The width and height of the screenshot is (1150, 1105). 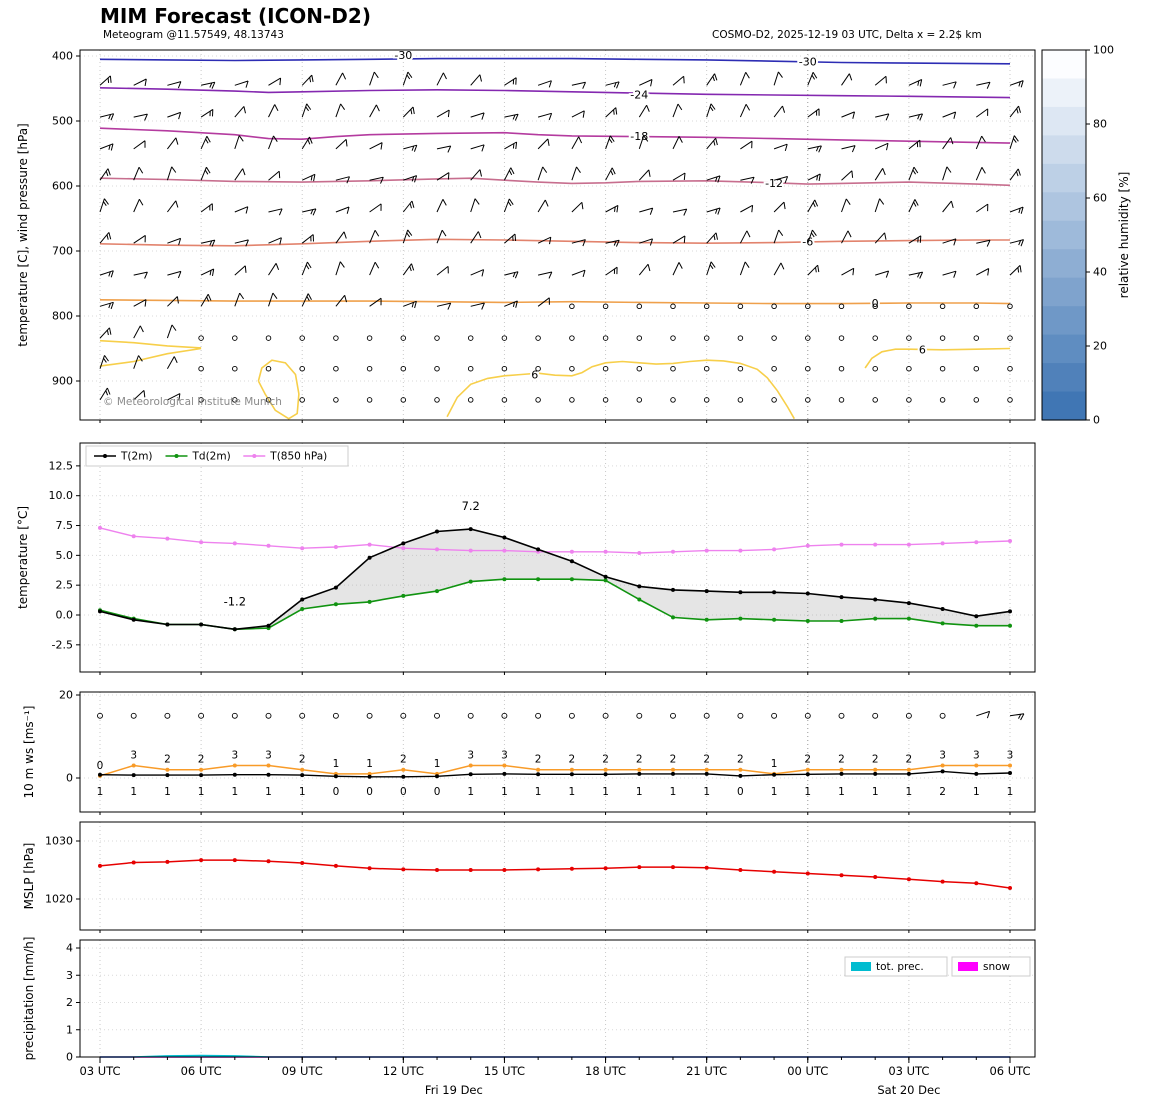 What do you see at coordinates (99, 1071) in the screenshot?
I see `svg-text: 03 UTC` at bounding box center [99, 1071].